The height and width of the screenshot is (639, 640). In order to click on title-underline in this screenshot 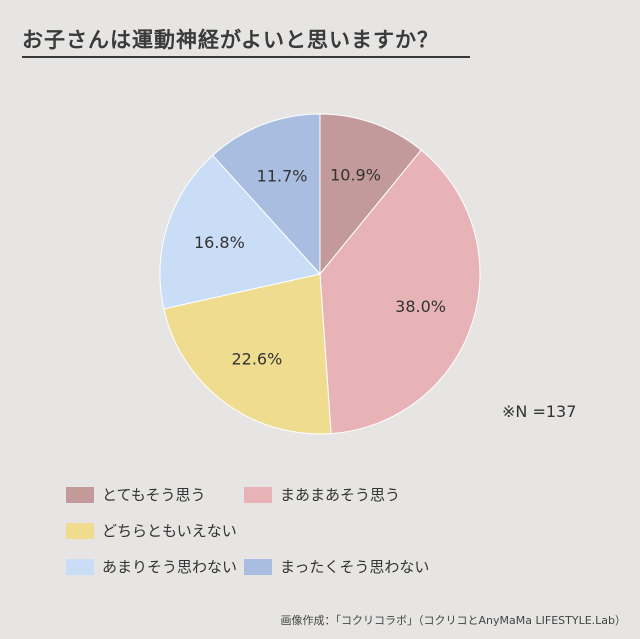, I will do `click(246, 57)`.